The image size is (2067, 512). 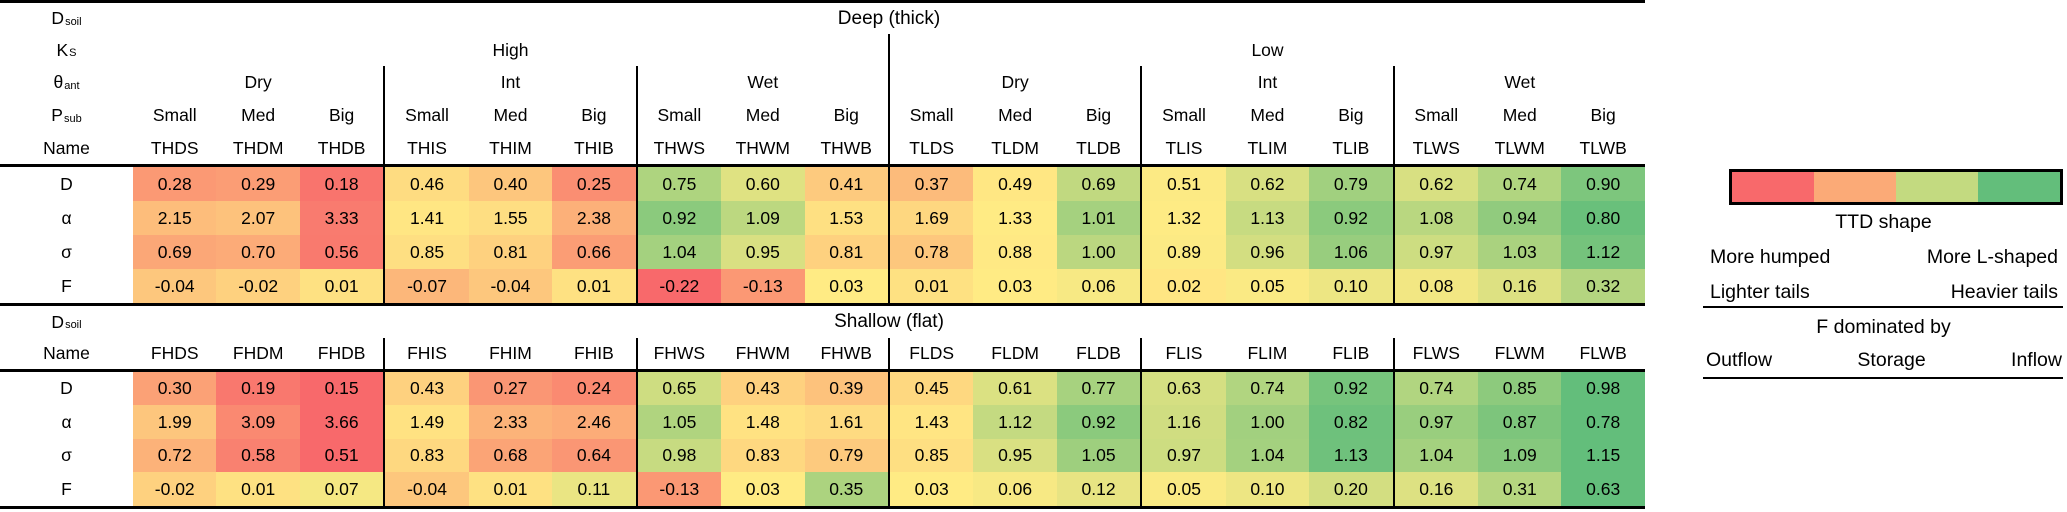 What do you see at coordinates (1520, 489) in the screenshot?
I see `value-cell: 0.31` at bounding box center [1520, 489].